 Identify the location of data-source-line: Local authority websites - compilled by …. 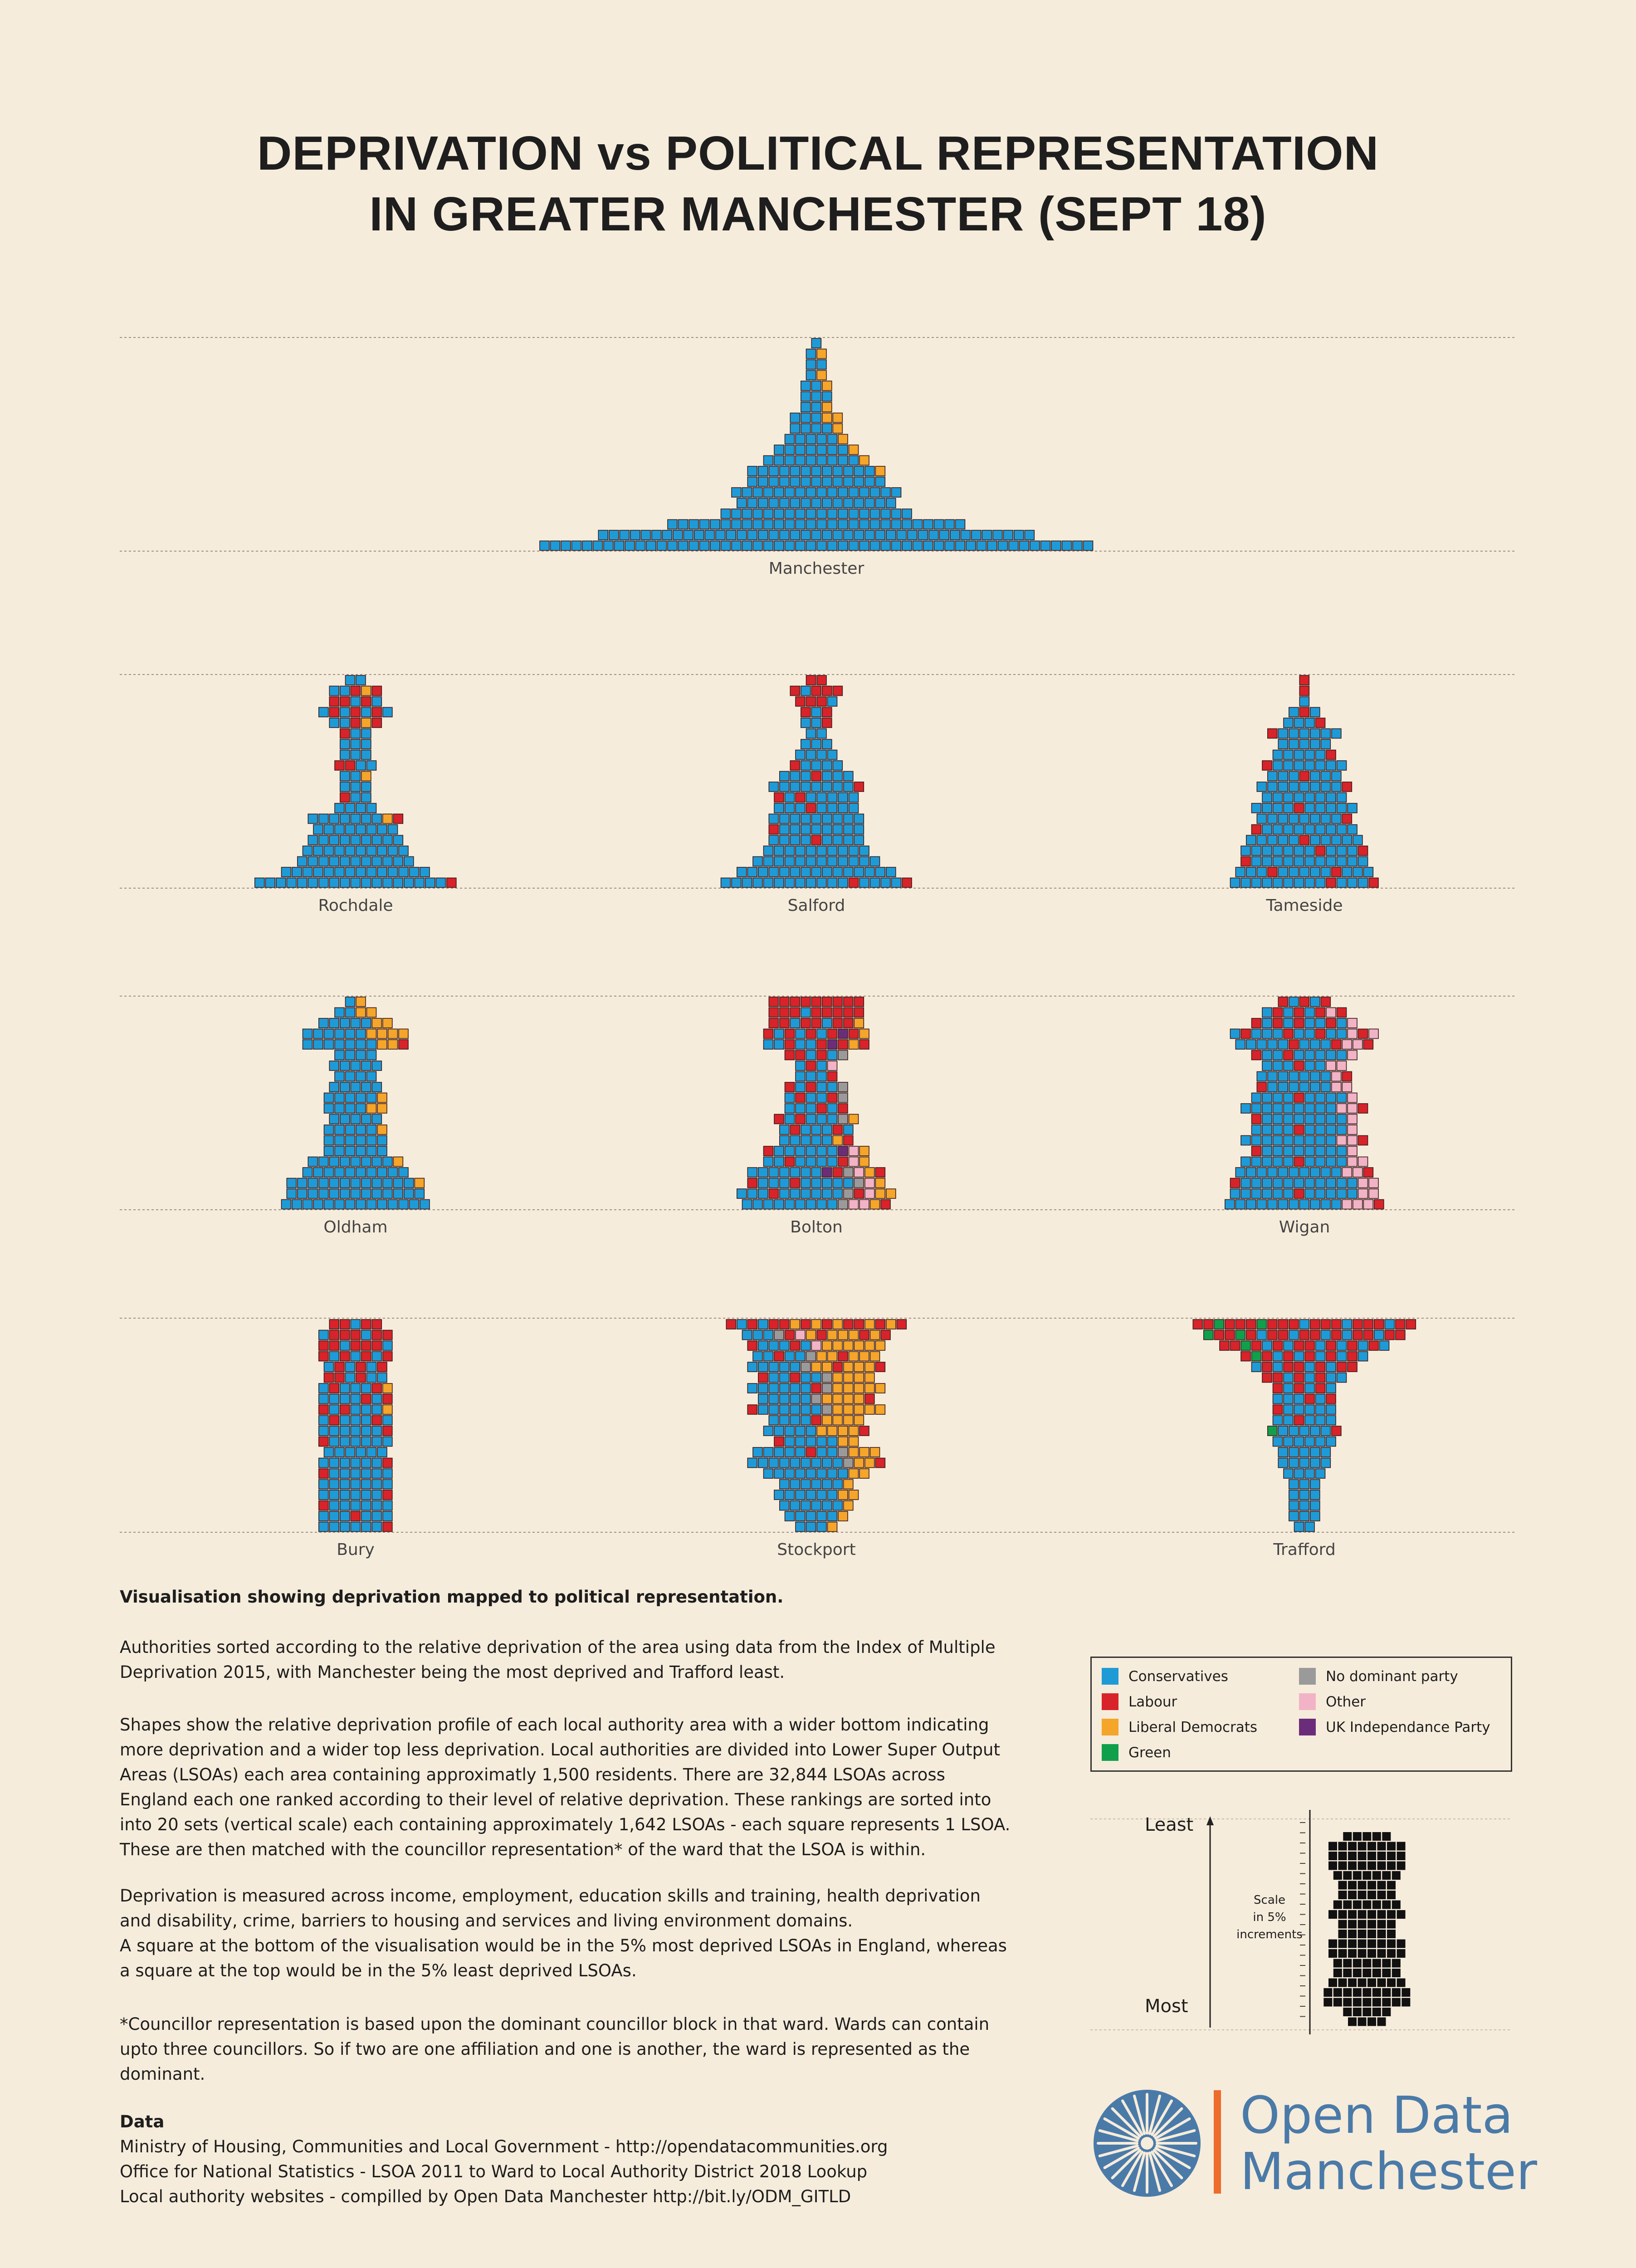
(485, 2196).